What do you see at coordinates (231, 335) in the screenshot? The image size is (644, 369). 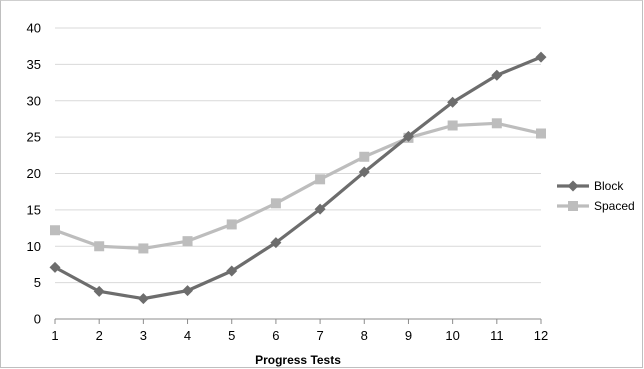 I see `x-tick-label: 5` at bounding box center [231, 335].